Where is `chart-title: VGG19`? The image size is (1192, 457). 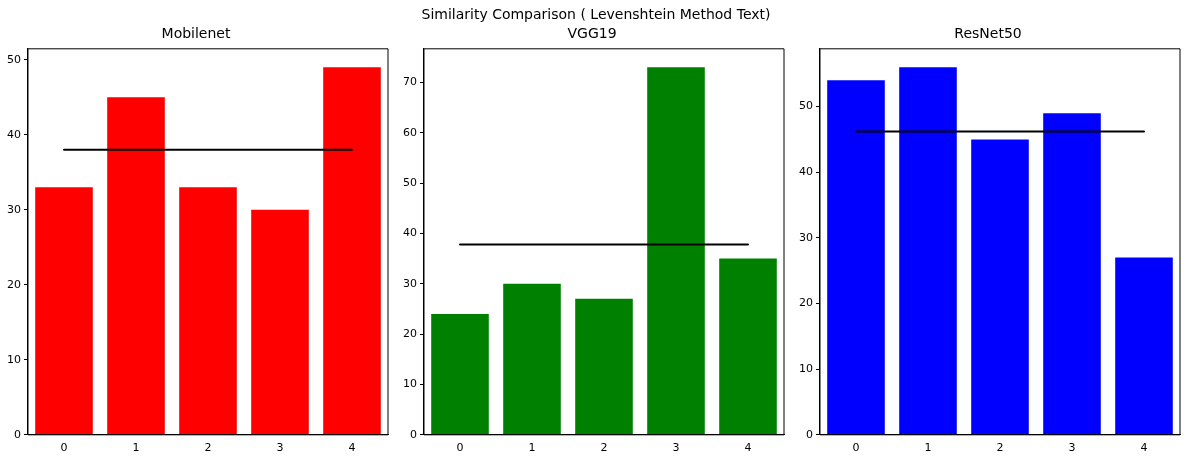 chart-title: VGG19 is located at coordinates (592, 33).